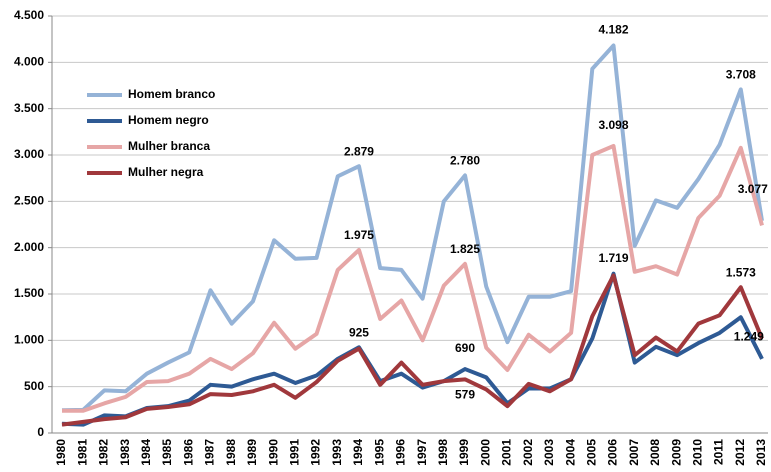 The image size is (771, 472). What do you see at coordinates (104, 452) in the screenshot?
I see `x-tick-label: 1982` at bounding box center [104, 452].